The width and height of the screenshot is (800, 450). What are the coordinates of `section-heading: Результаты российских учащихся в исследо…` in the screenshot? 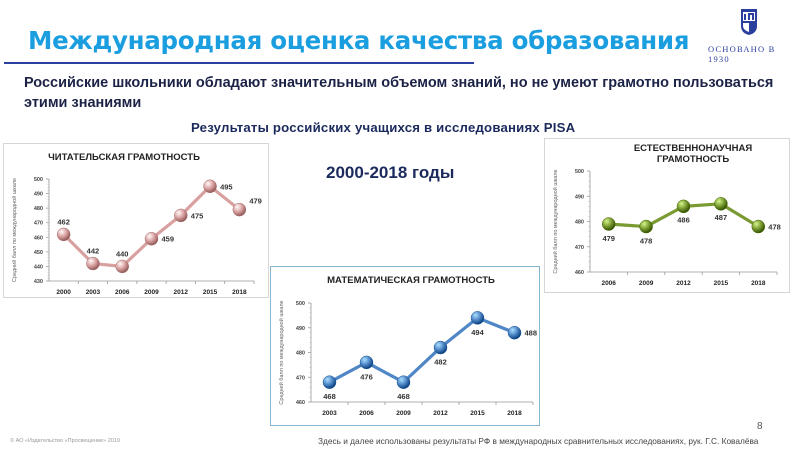 It's located at (383, 127).